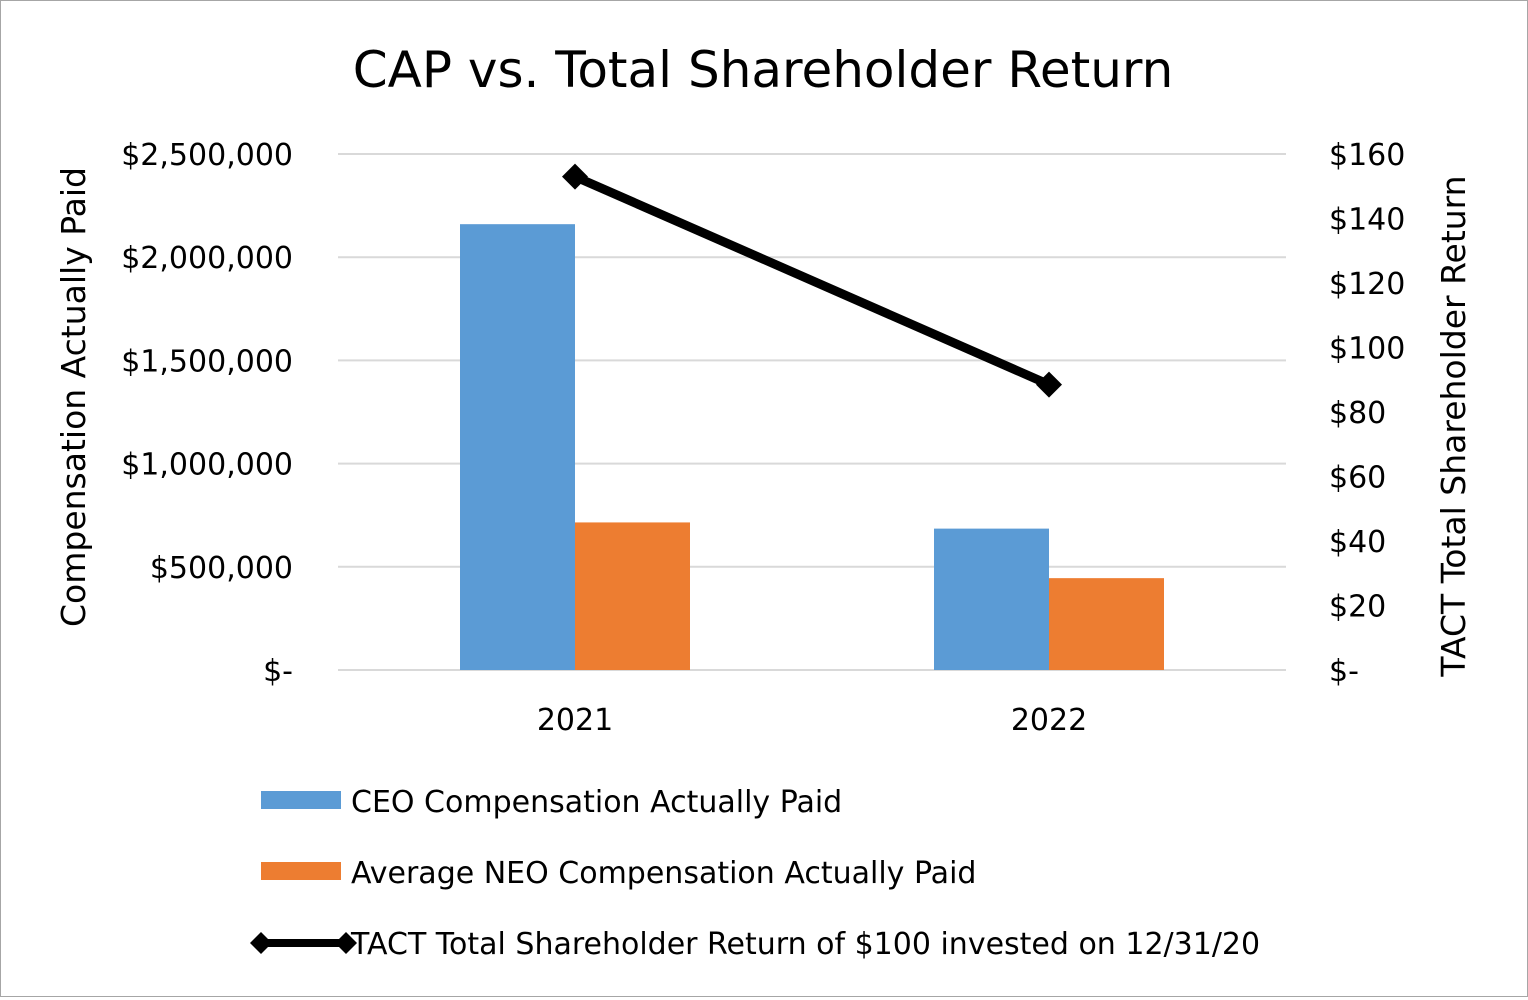 The width and height of the screenshot is (1528, 1000). Describe the element at coordinates (73, 397) in the screenshot. I see `y-axis-label: Compensation Actually Paid` at that location.